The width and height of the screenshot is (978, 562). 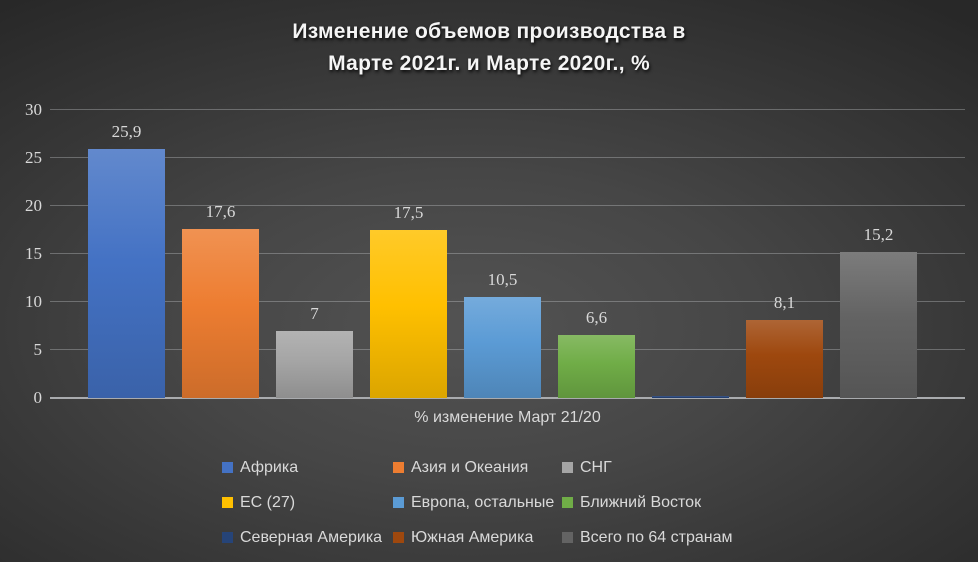 What do you see at coordinates (220, 211) in the screenshot?
I see `bar-value-label: 17,6` at bounding box center [220, 211].